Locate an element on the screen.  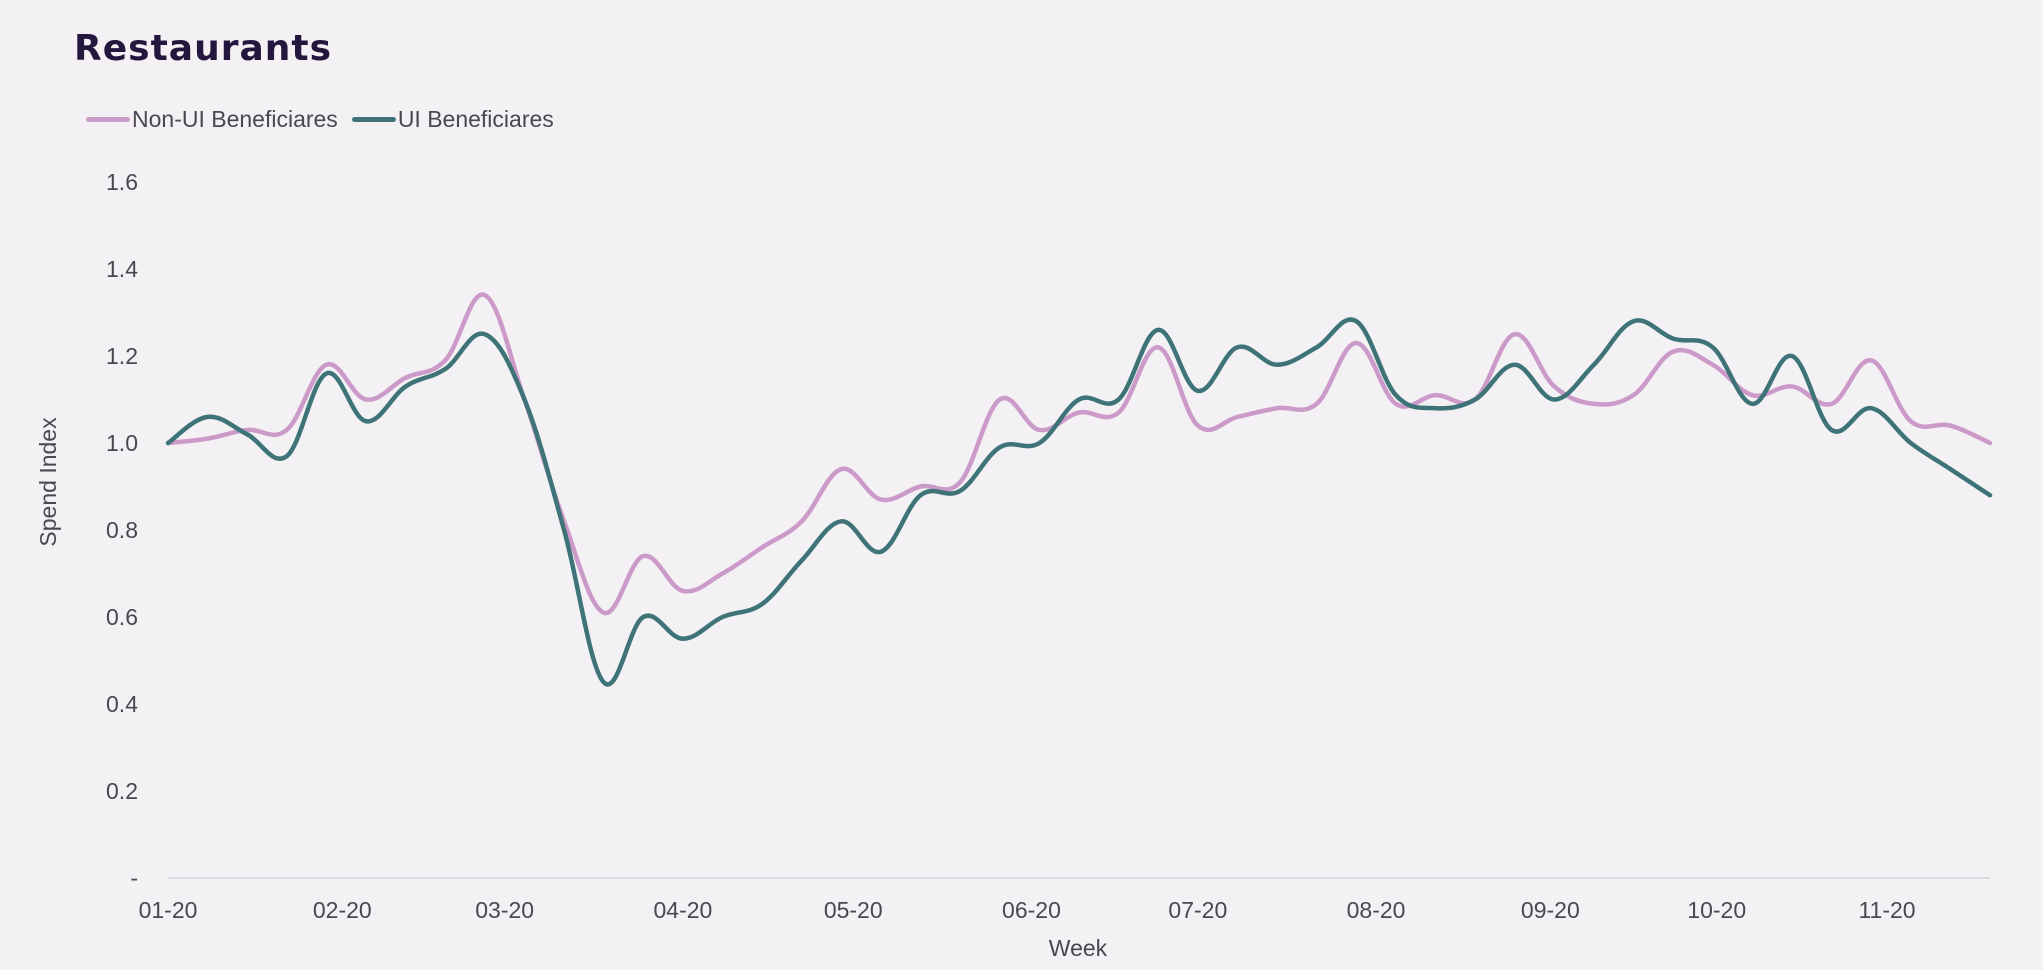
y-tick-label: 0.2 is located at coordinates (122, 791).